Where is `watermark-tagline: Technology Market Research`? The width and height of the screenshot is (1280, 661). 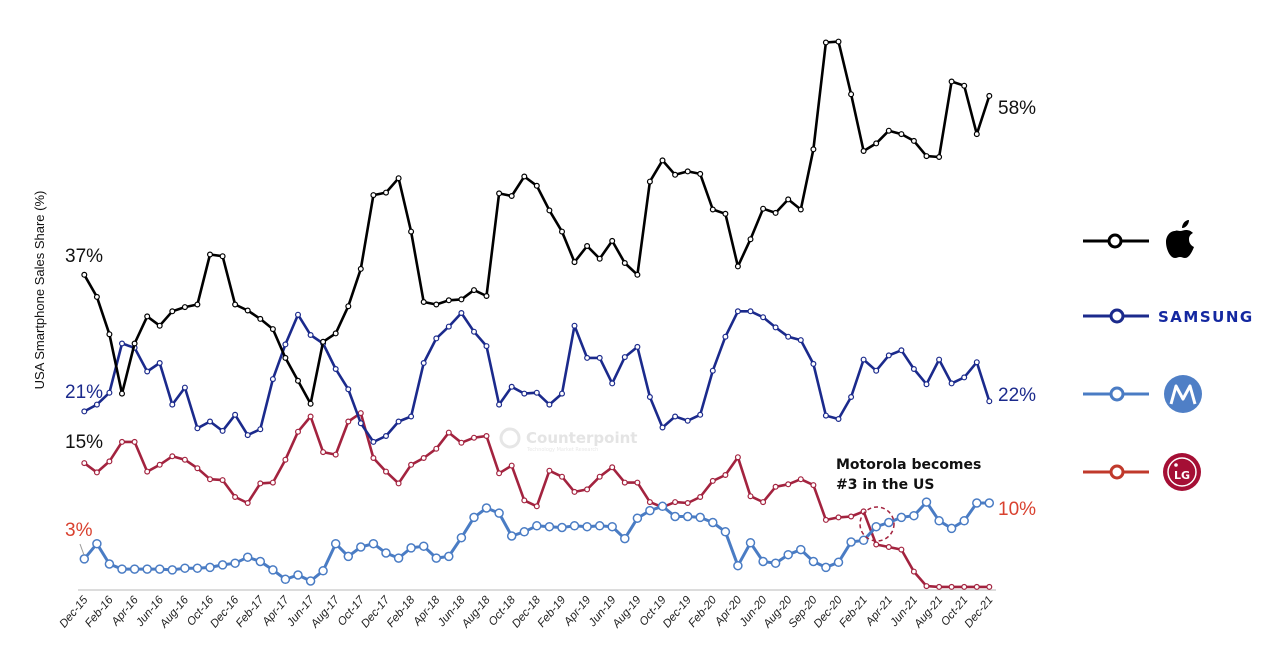
watermark-tagline: Technology Market Research is located at coordinates (562, 450).